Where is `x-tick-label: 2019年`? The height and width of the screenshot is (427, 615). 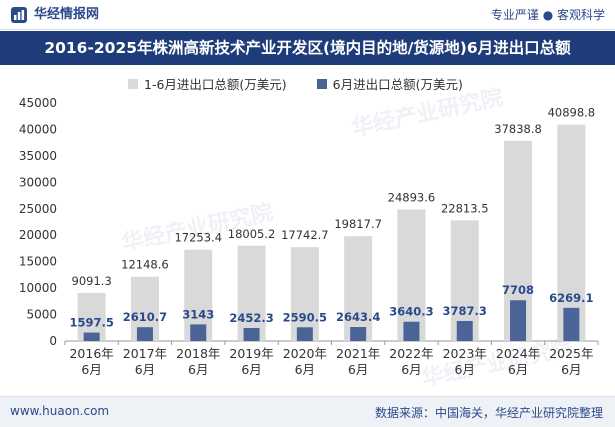 x-tick-label: 2019年 is located at coordinates (251, 353).